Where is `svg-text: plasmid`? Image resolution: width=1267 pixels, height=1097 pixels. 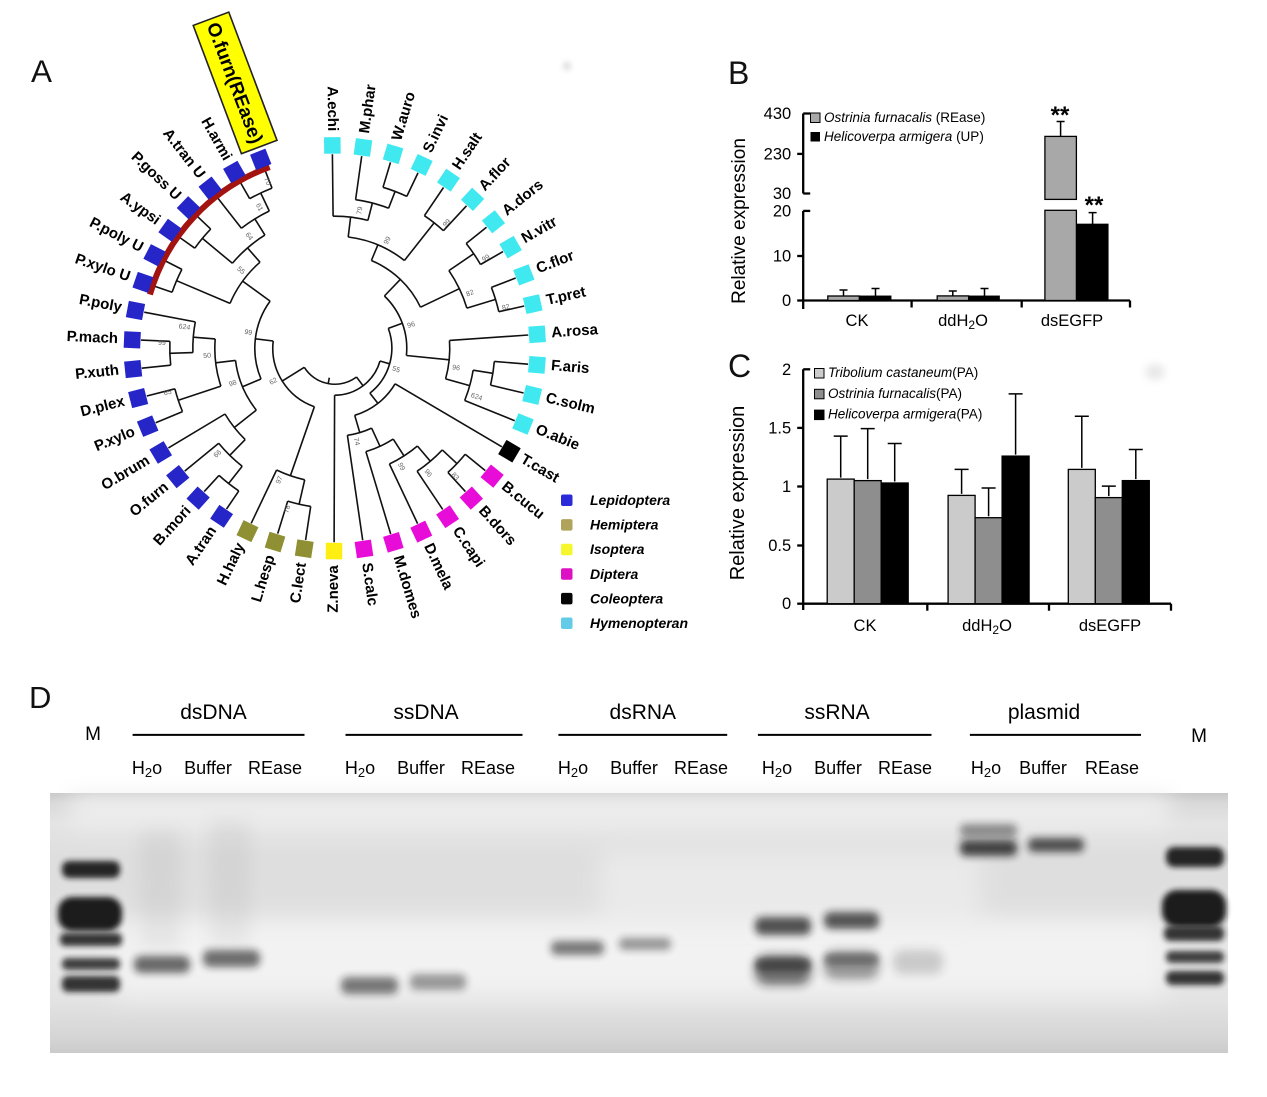
svg-text: plasmid is located at coordinates (1044, 712).